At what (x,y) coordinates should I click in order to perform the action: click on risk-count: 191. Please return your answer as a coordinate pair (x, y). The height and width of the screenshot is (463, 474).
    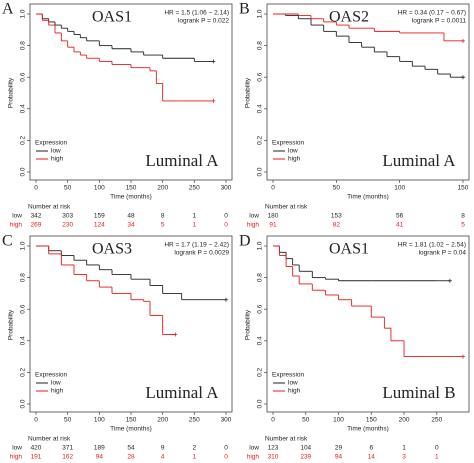
    Looking at the image, I should click on (36, 457).